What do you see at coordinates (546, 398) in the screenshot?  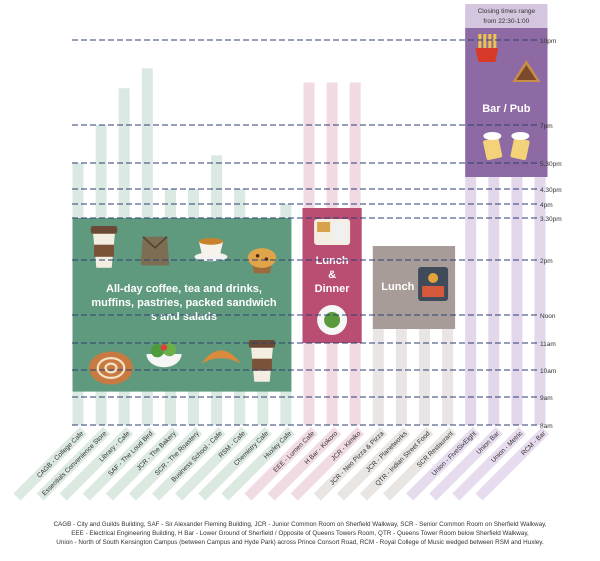 I see `time-tick-label: 9am` at bounding box center [546, 398].